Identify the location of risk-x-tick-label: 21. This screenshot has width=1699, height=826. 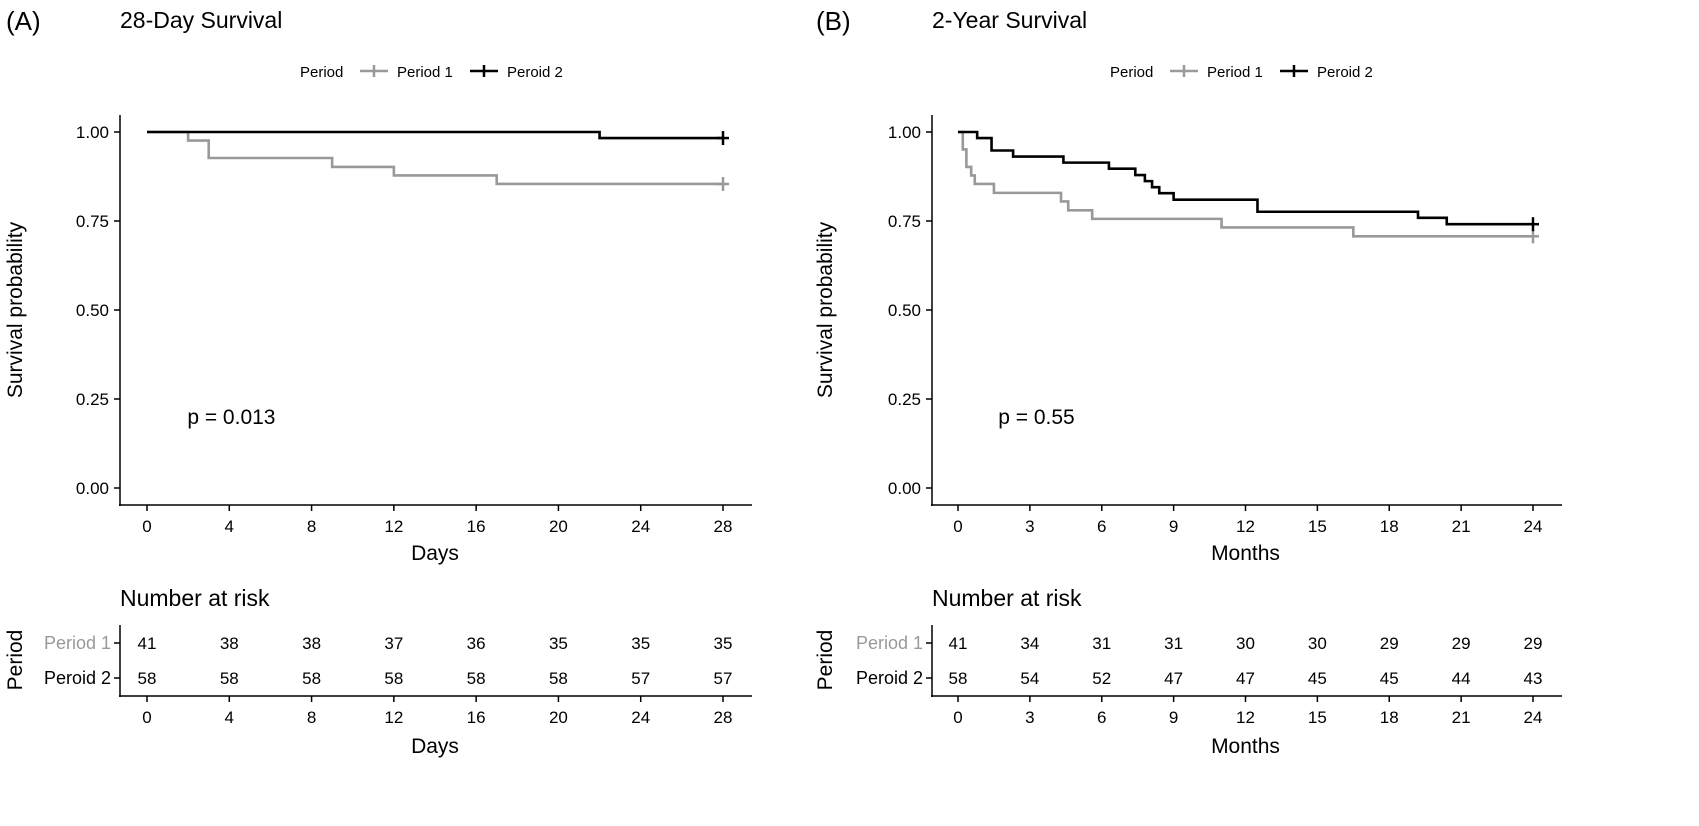
(1461, 717).